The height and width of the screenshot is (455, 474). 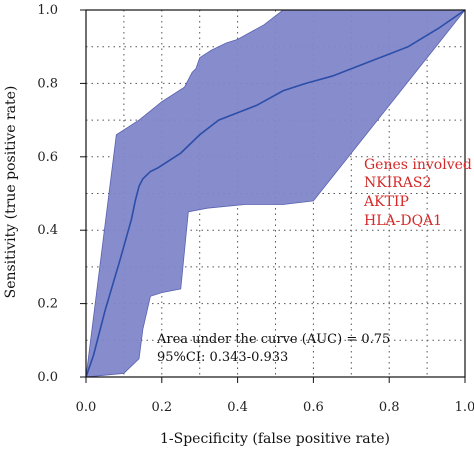 I want to click on gene-label: NKIRAS2, so click(x=397, y=183).